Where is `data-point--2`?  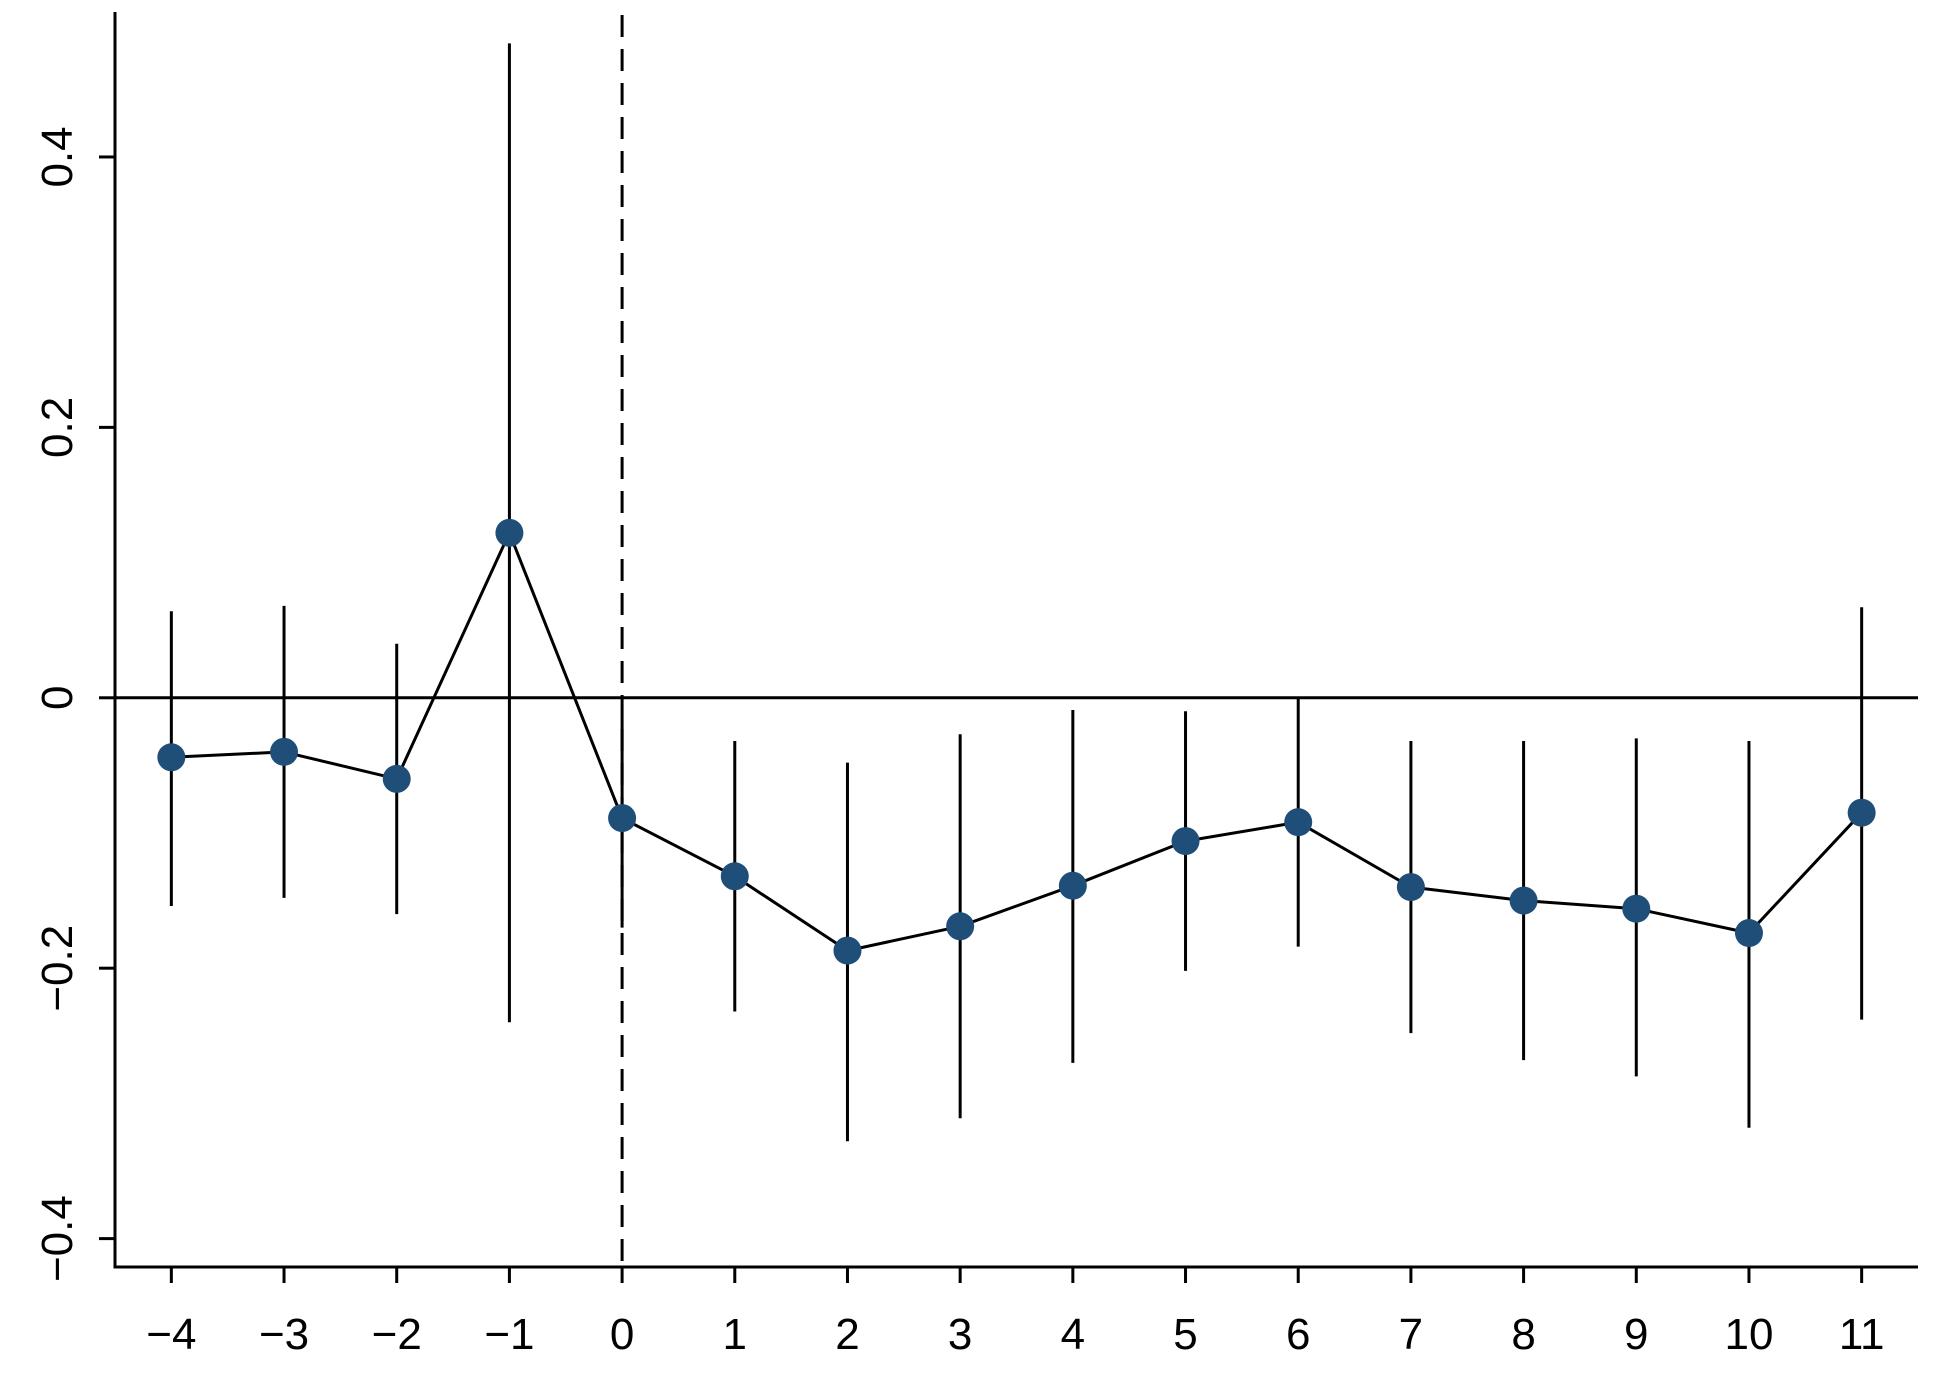
data-point--2 is located at coordinates (396, 778).